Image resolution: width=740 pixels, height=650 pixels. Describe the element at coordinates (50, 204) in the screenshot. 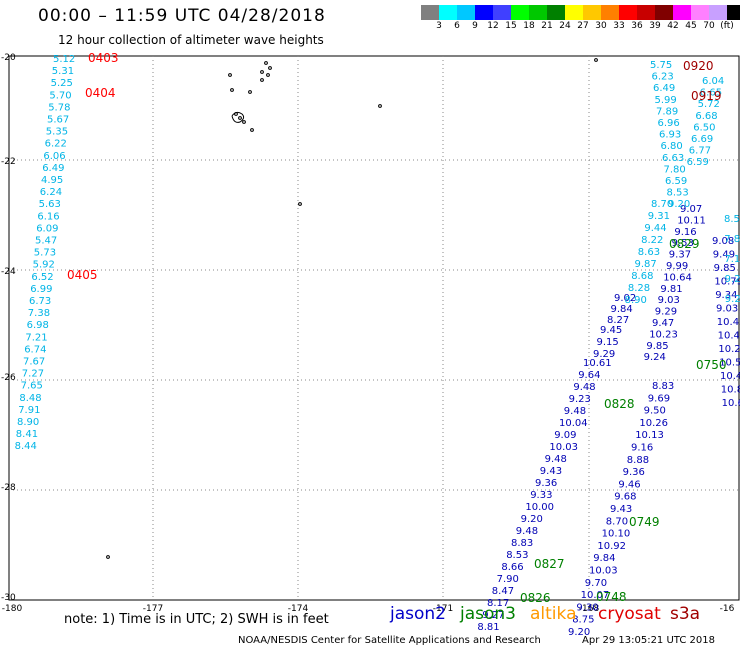

I see `swh-value: 5.63` at that location.